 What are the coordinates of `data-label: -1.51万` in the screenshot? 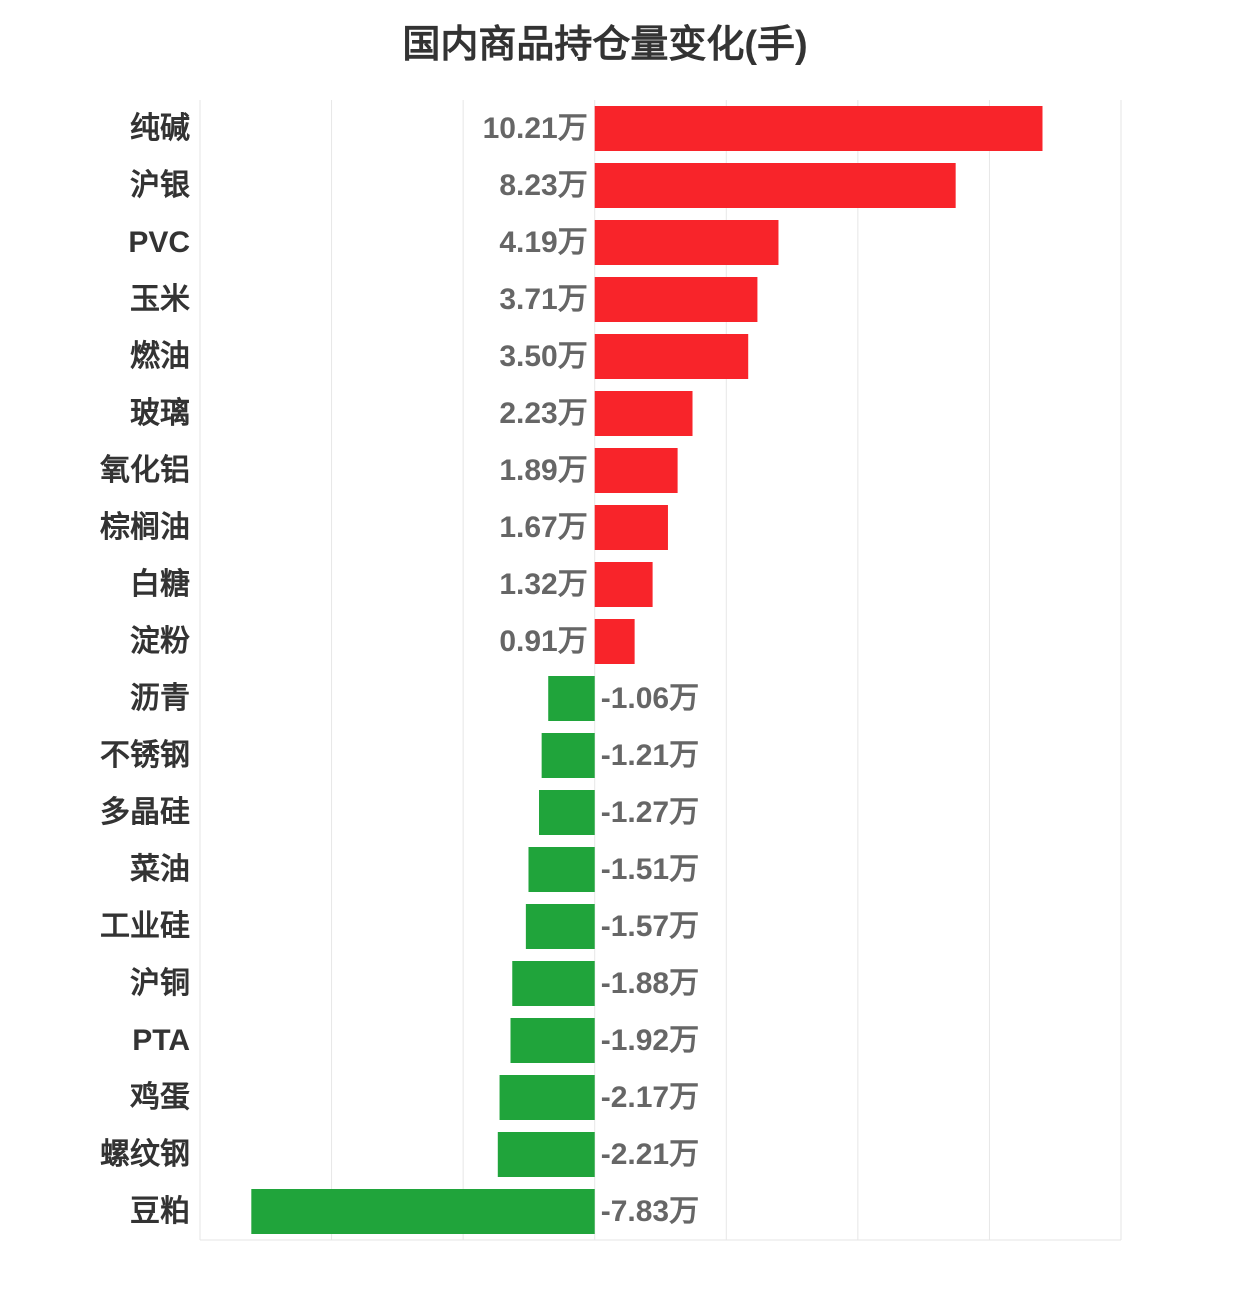 It's located at (650, 869).